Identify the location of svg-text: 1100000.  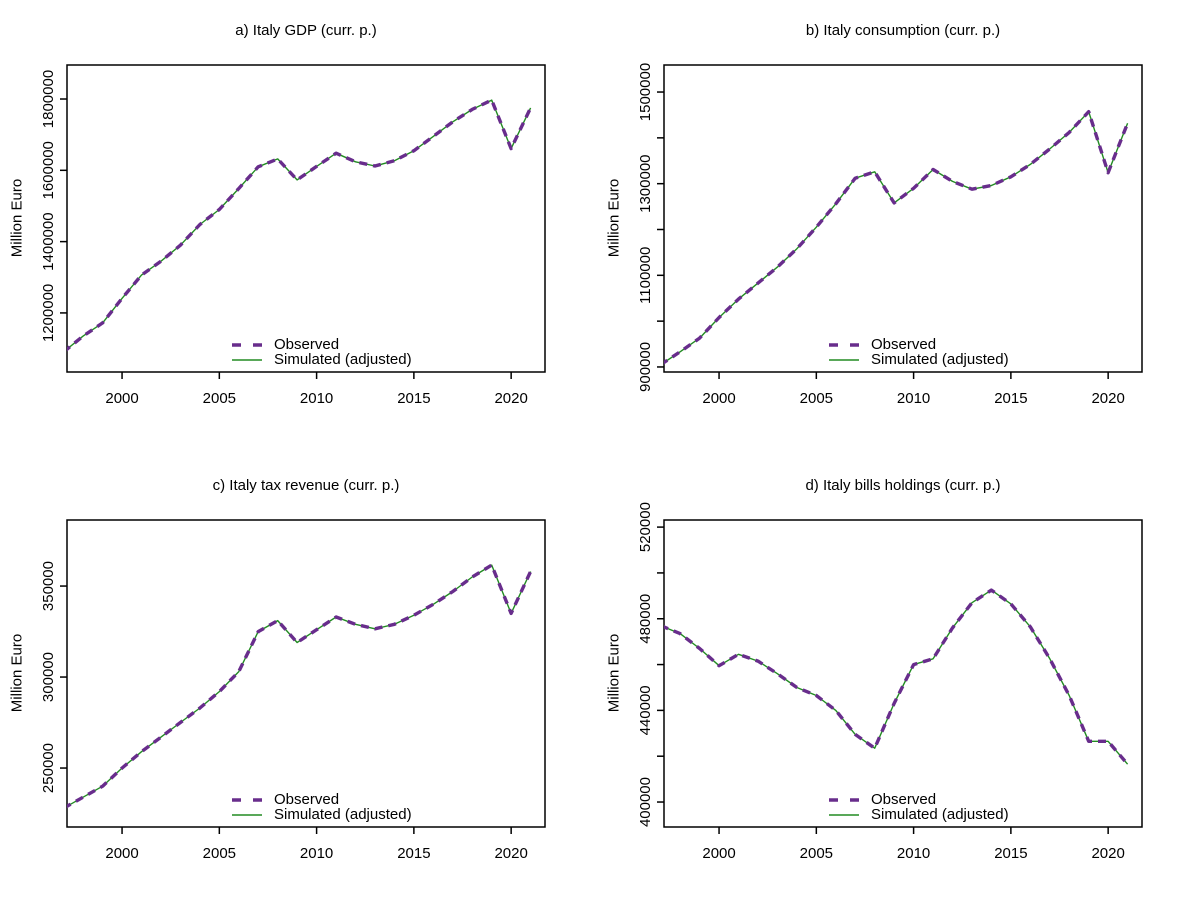
(645, 275).